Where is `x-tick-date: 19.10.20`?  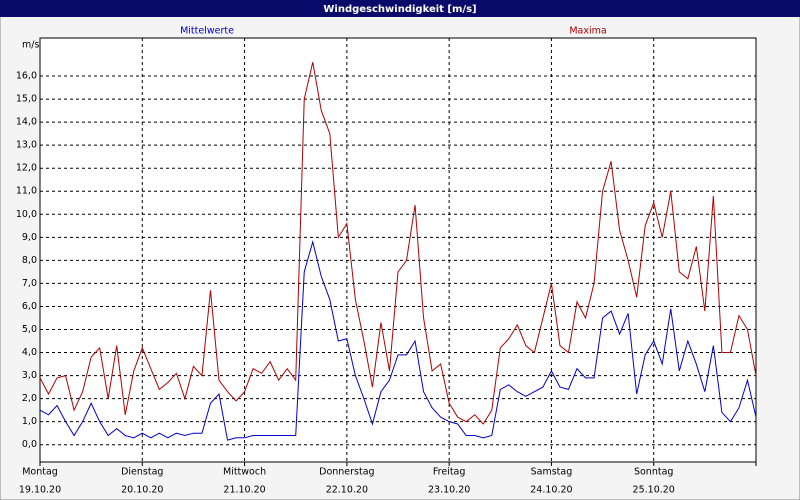 x-tick-date: 19.10.20 is located at coordinates (40, 490).